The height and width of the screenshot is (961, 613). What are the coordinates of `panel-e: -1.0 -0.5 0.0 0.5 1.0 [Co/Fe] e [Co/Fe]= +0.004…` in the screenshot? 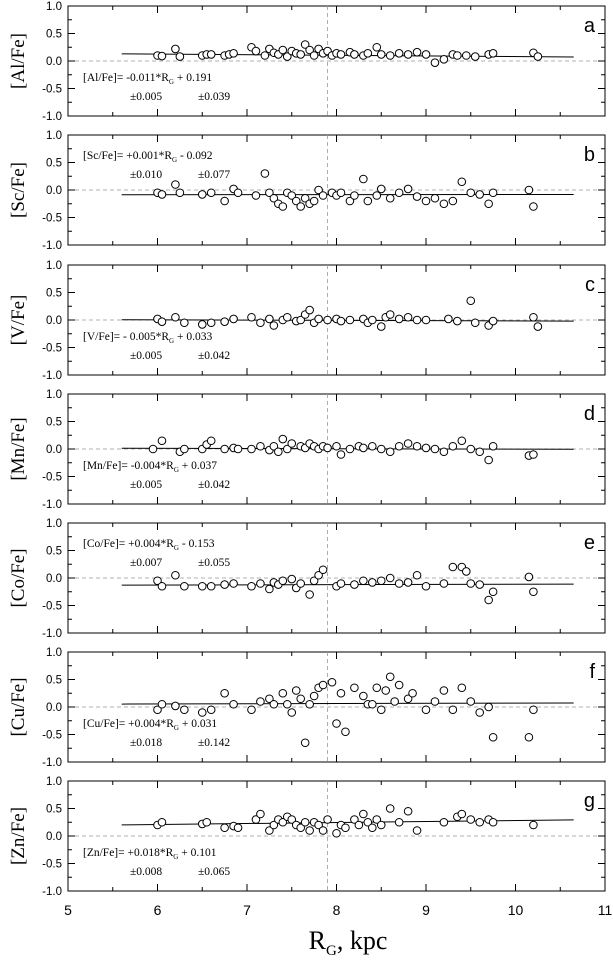 It's located at (307, 579).